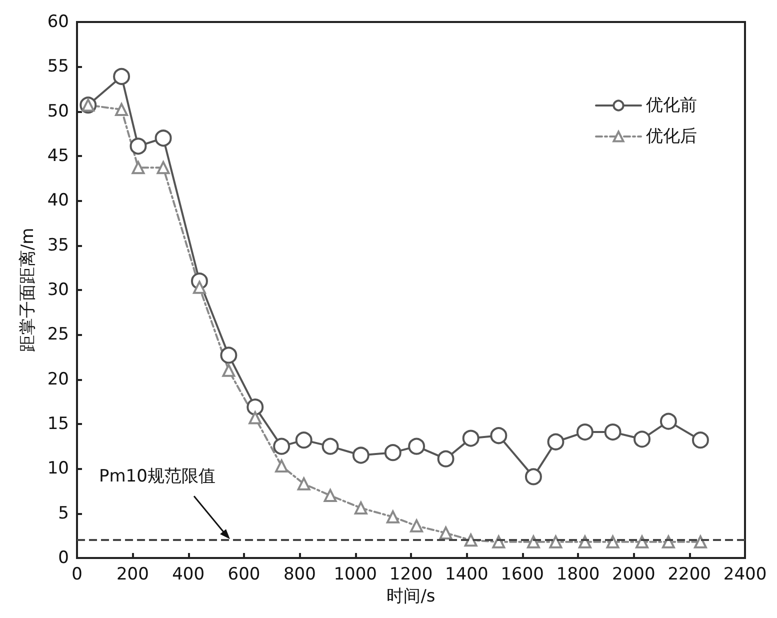 Image resolution: width=777 pixels, height=618 pixels. I want to click on y-tick-label: 15, so click(58, 424).